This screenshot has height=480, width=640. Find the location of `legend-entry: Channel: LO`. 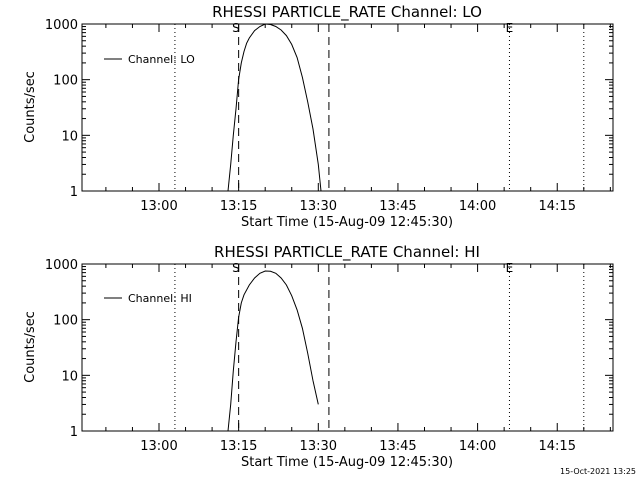

legend-entry: Channel: LO is located at coordinates (161, 59).